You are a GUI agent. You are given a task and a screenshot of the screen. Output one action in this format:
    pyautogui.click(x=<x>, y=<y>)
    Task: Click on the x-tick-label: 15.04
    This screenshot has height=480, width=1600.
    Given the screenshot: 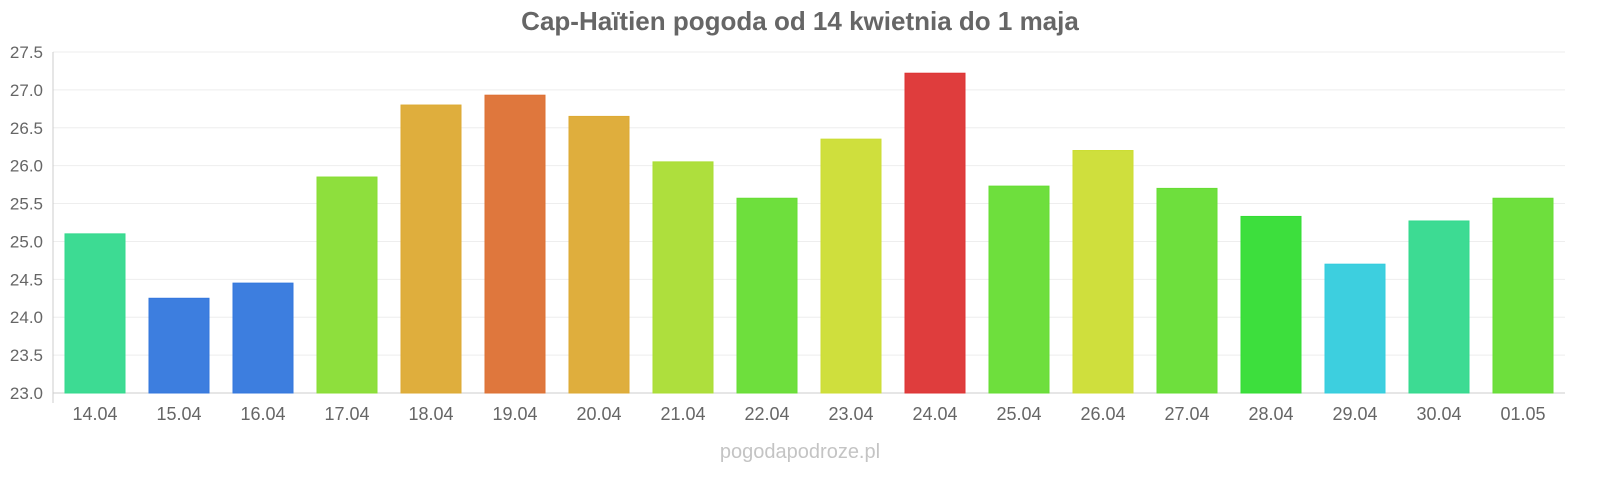 What is the action you would take?
    pyautogui.click(x=178, y=414)
    